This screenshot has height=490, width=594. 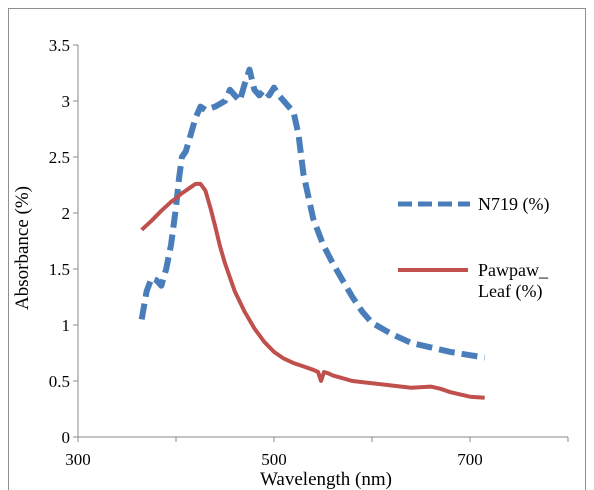 What do you see at coordinates (475, 281) in the screenshot?
I see `legend-item-pawpaw-leaf: Pawpaw_ Leaf (%)` at bounding box center [475, 281].